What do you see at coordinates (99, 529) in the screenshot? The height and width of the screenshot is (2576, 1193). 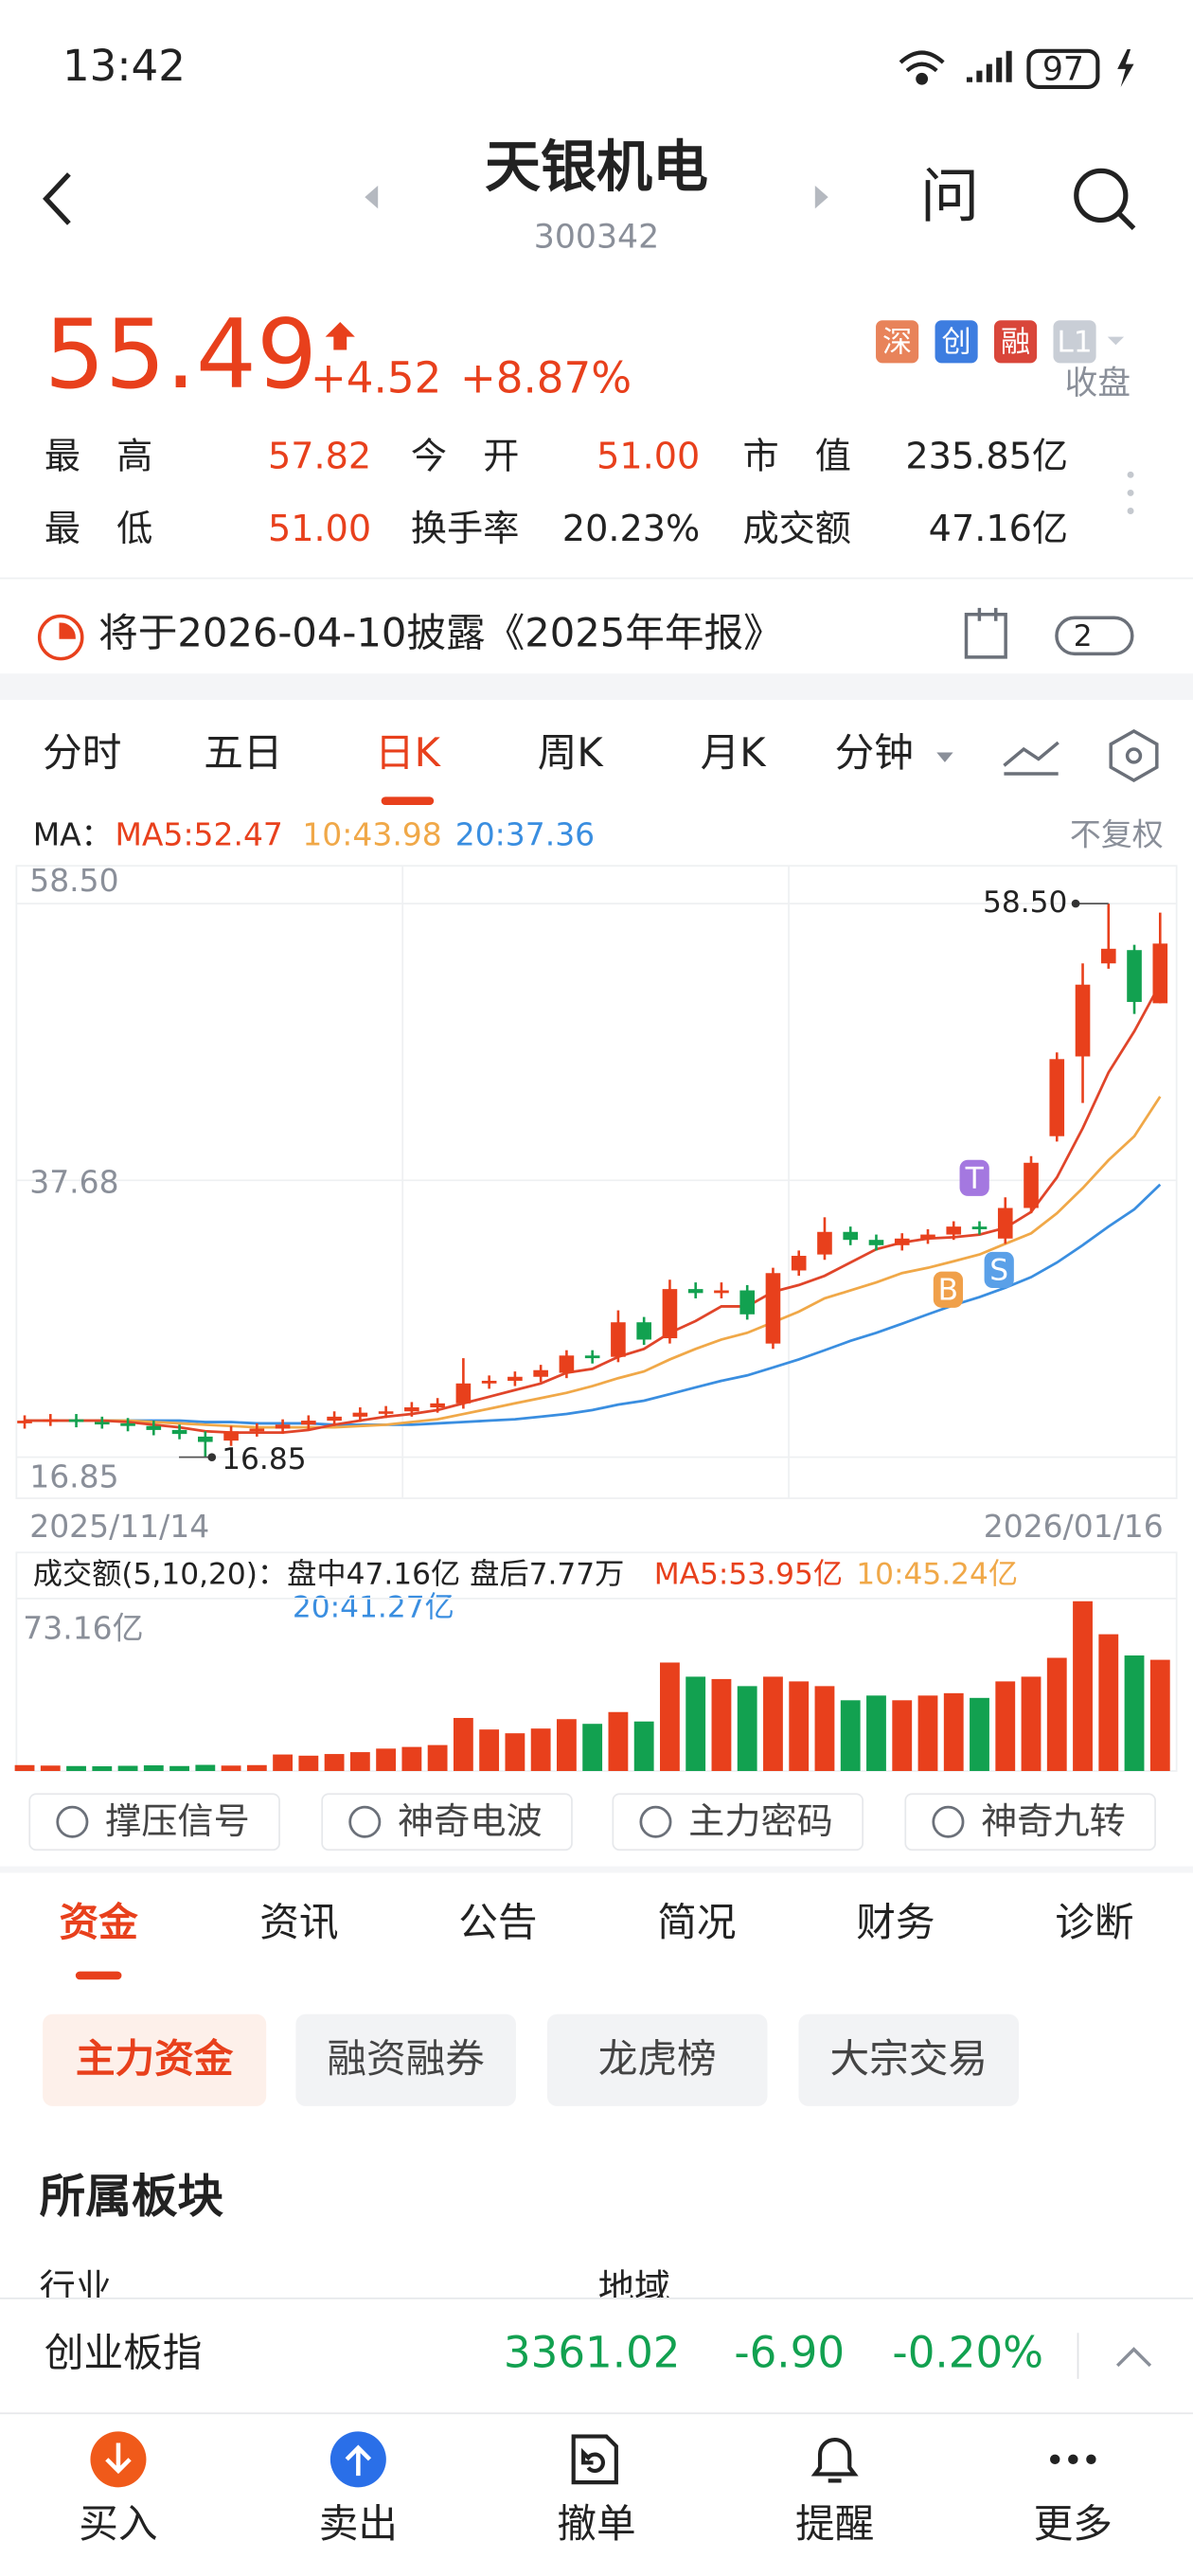 I see `stat-label: 最 低` at bounding box center [99, 529].